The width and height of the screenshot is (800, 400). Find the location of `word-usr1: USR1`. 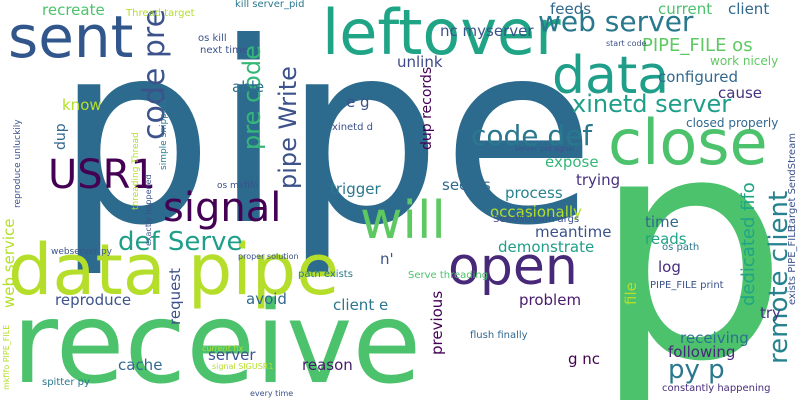

word-usr1: USR1 is located at coordinates (102, 175).